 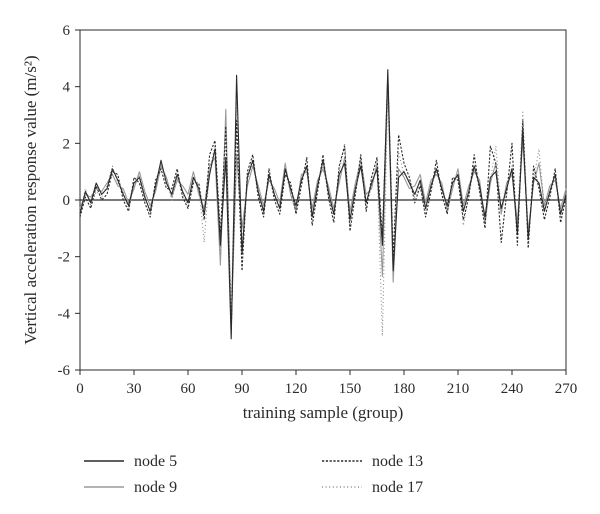 What do you see at coordinates (155, 487) in the screenshot?
I see `legend-label-node-9: node 9` at bounding box center [155, 487].